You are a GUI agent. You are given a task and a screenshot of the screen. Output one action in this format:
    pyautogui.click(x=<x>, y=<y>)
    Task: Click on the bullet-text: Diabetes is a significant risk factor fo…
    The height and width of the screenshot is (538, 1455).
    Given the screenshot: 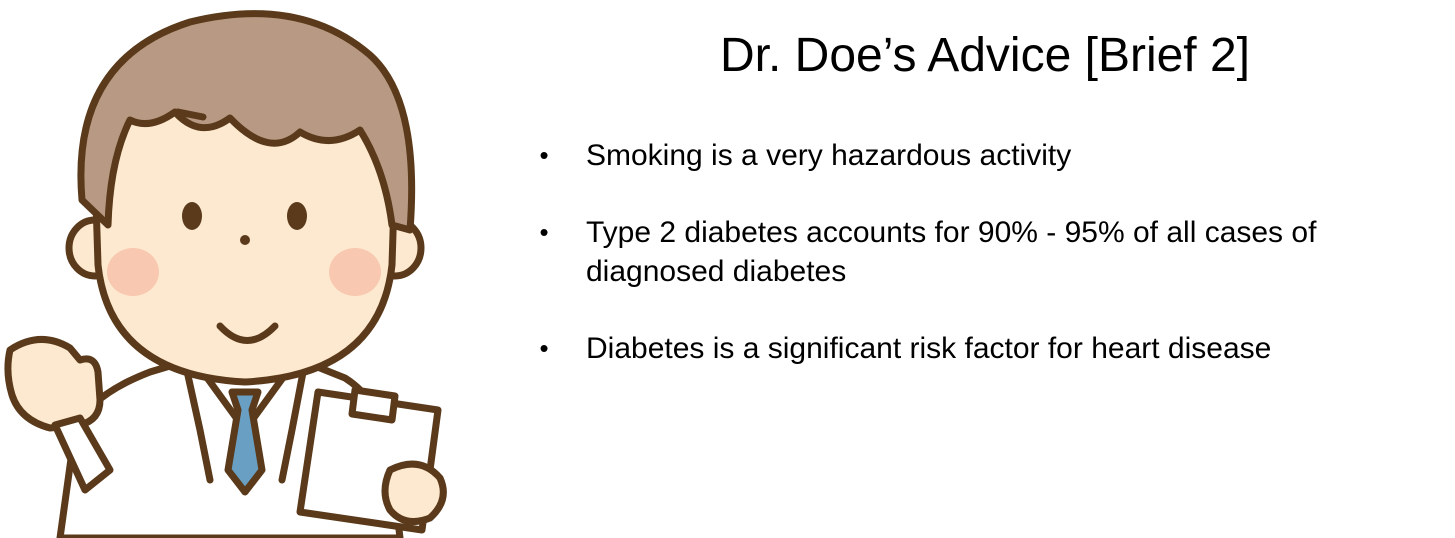 What is the action you would take?
    pyautogui.click(x=929, y=348)
    